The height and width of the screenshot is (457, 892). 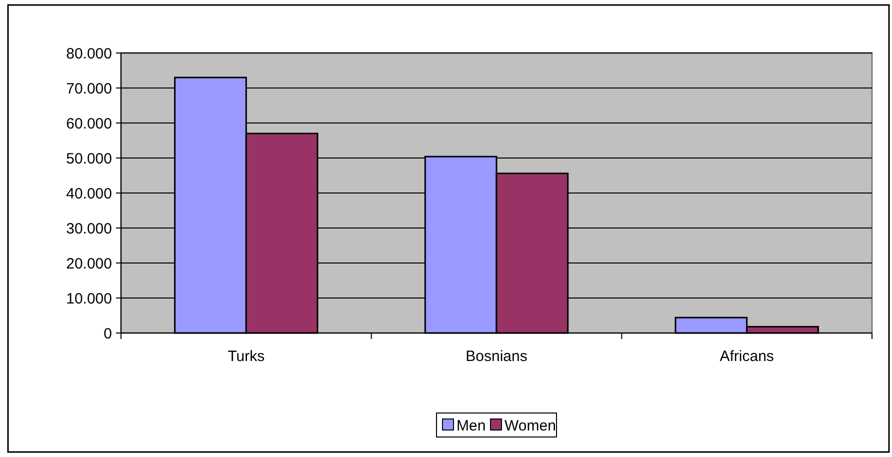 What do you see at coordinates (530, 425) in the screenshot?
I see `legend-label: Women` at bounding box center [530, 425].